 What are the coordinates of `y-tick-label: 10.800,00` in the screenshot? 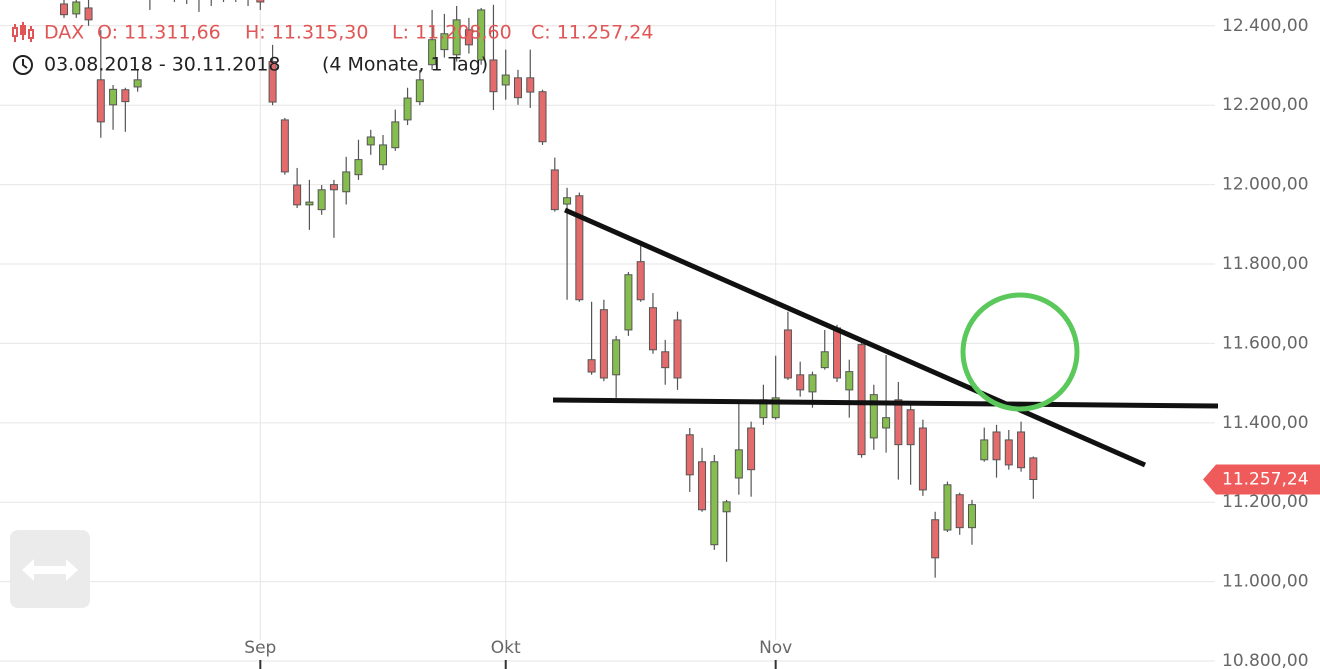 It's located at (1265, 660).